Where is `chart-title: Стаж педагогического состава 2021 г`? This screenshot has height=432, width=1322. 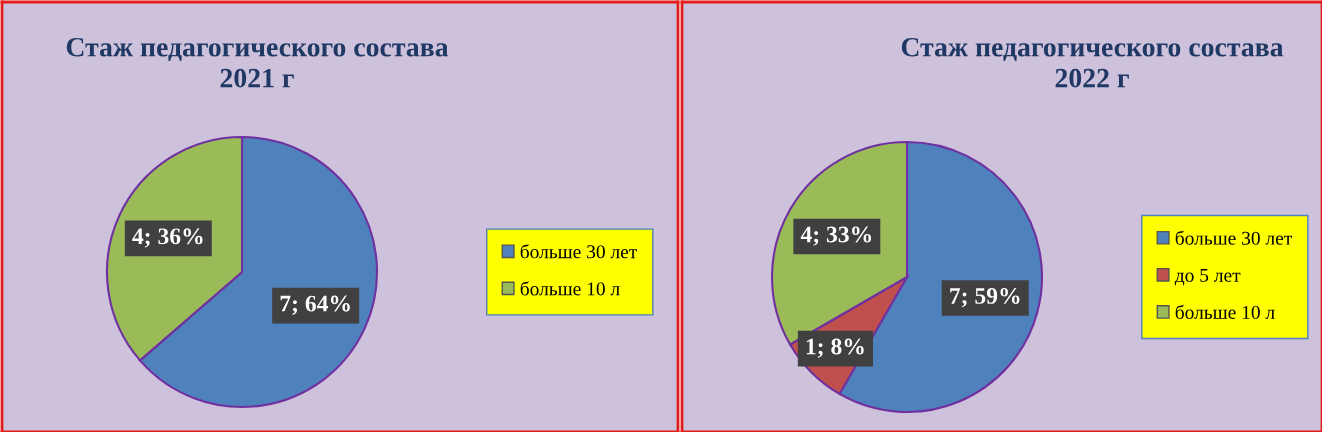 chart-title: Стаж педагогического состава 2021 г is located at coordinates (257, 62).